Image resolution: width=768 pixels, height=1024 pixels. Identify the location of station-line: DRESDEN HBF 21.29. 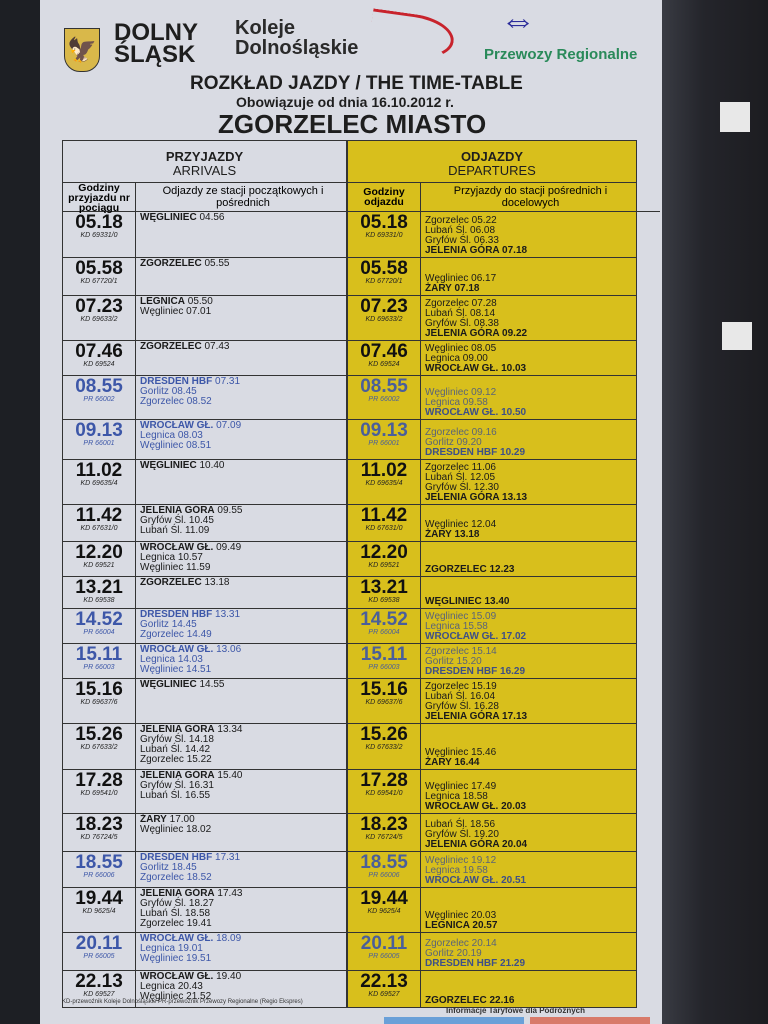
(475, 963).